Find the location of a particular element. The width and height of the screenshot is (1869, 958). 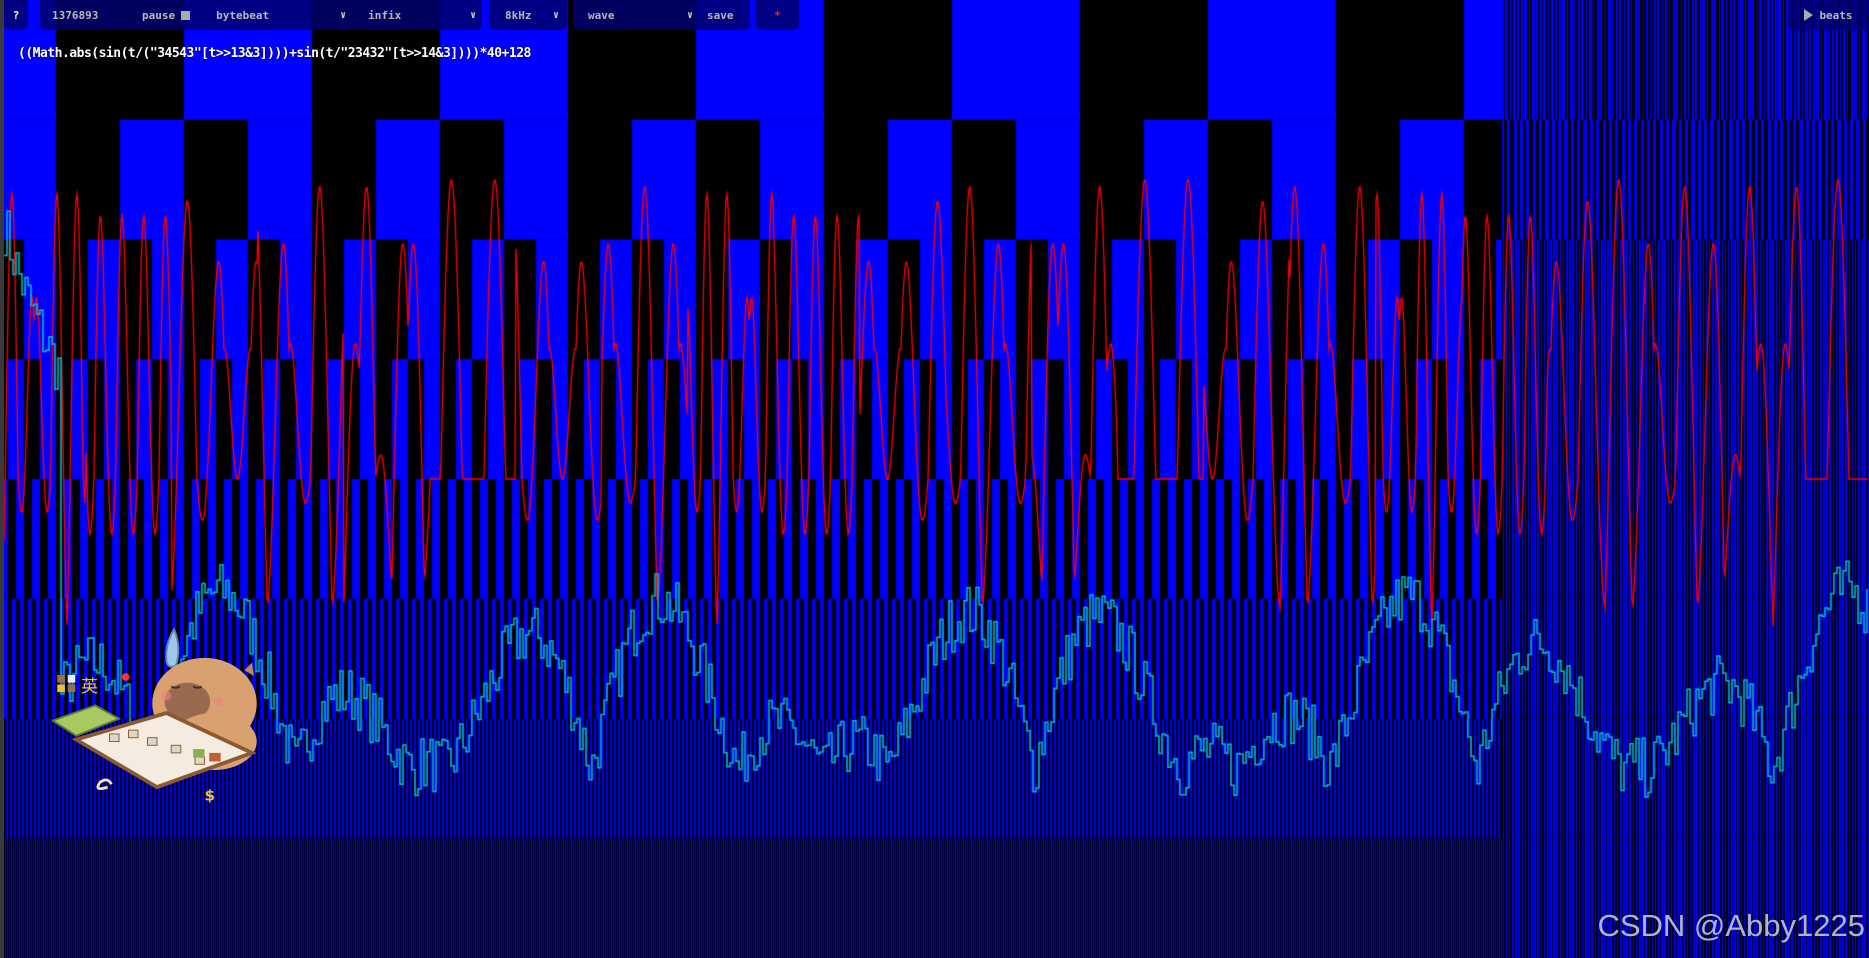

watermark: CSDN @Abby1225 is located at coordinates (1731, 925).